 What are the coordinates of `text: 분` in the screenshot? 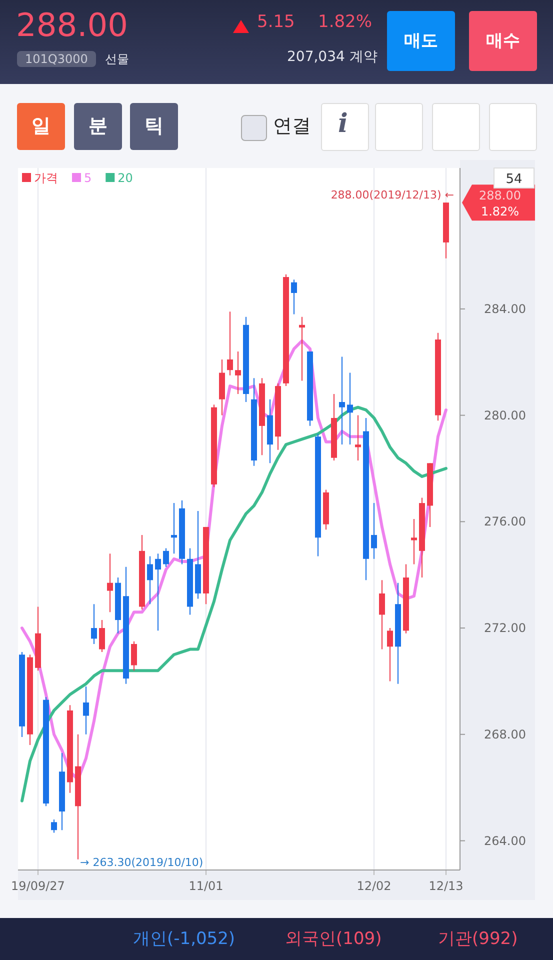 It's located at (98, 126).